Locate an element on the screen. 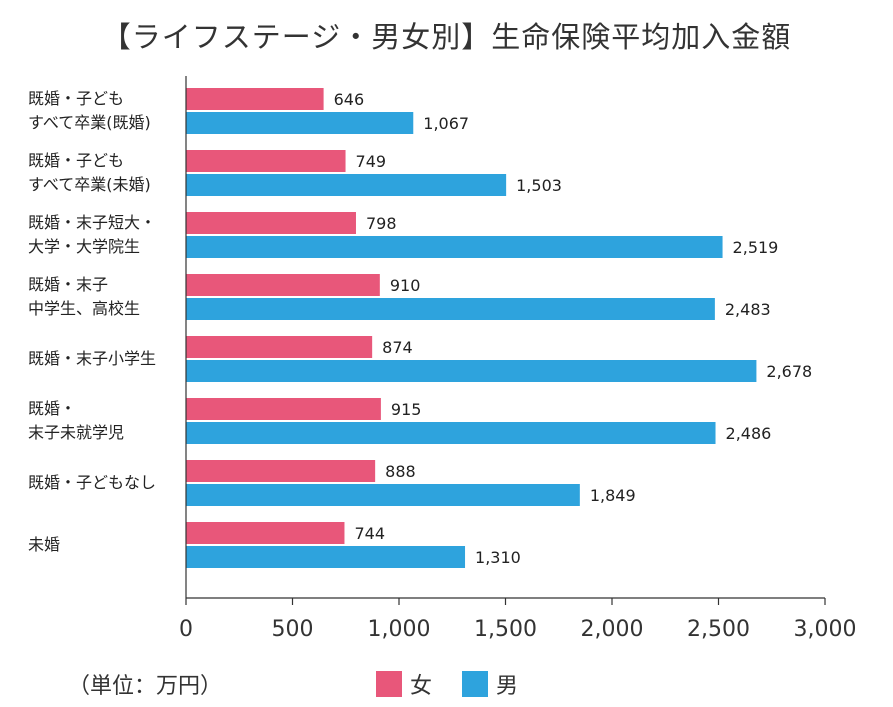 Image resolution: width=893 pixels, height=707 pixels. value-label-female-0: 646 is located at coordinates (349, 99).